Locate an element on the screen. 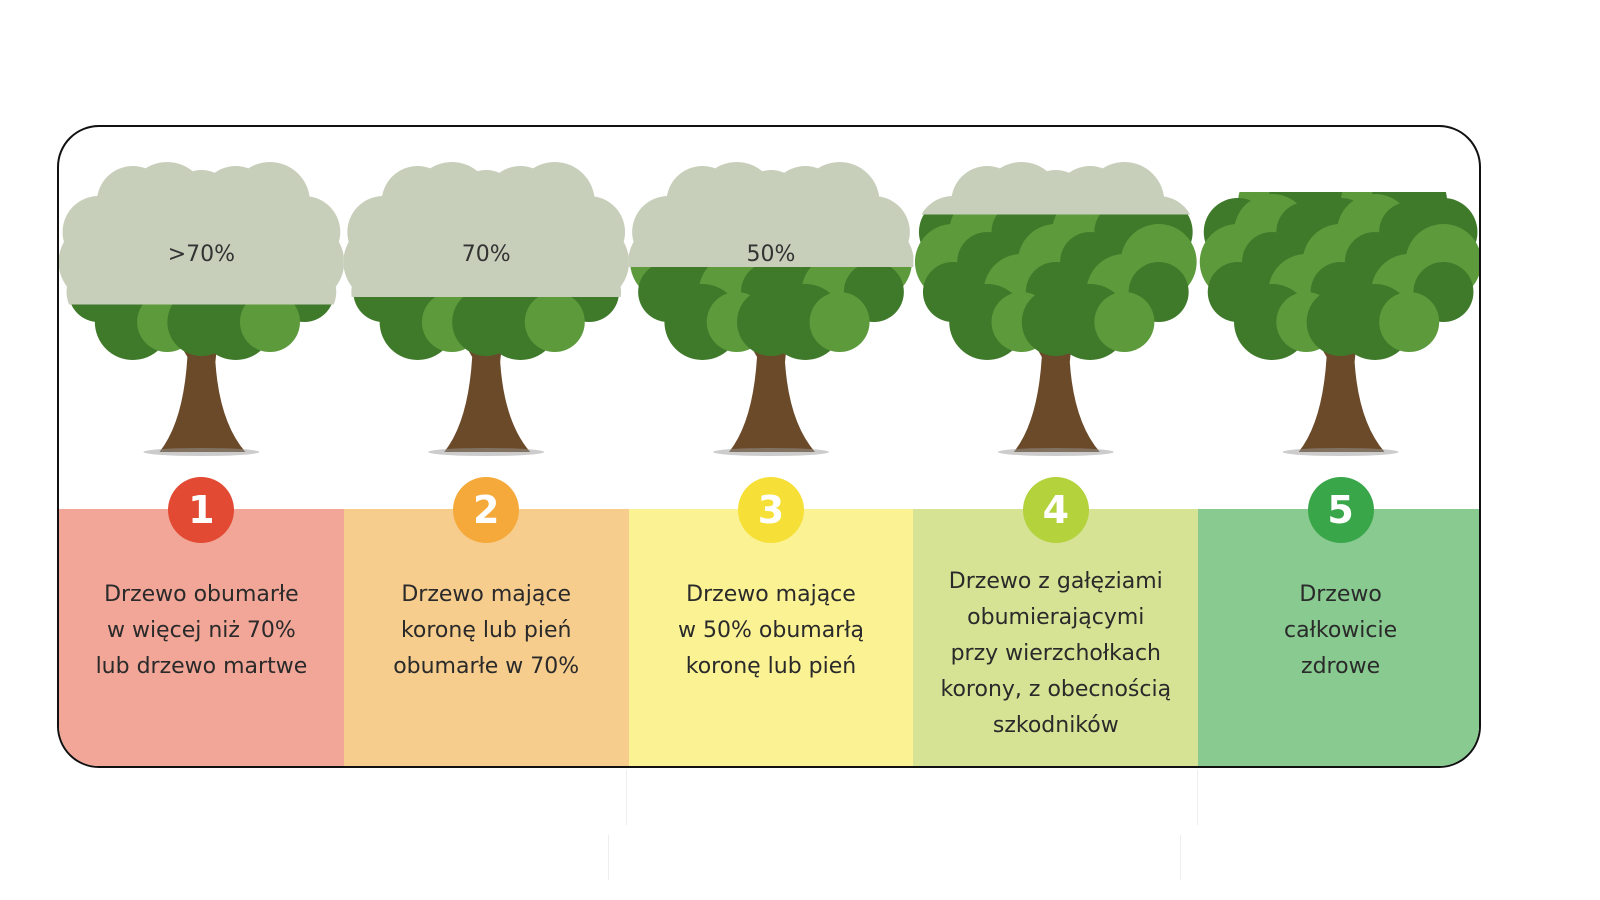  description-line: korony, z obecnością is located at coordinates (1056, 689).